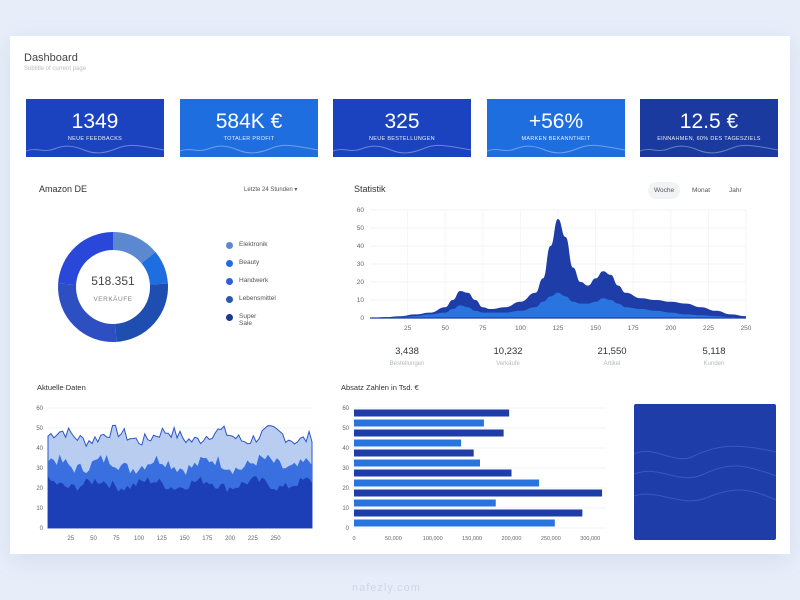 The image size is (800, 600). I want to click on stat-item: 3,438 Bestellungen, so click(407, 356).